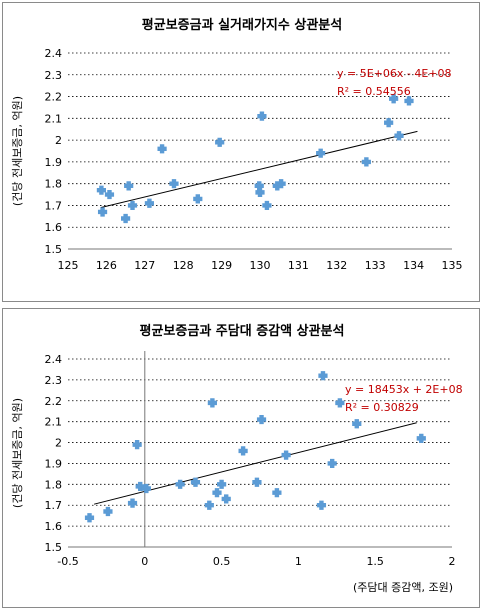 The image size is (483, 611). What do you see at coordinates (242, 331) in the screenshot?
I see `chart-title: 평균보증금과 주담대 증감액 상관분석` at bounding box center [242, 331].